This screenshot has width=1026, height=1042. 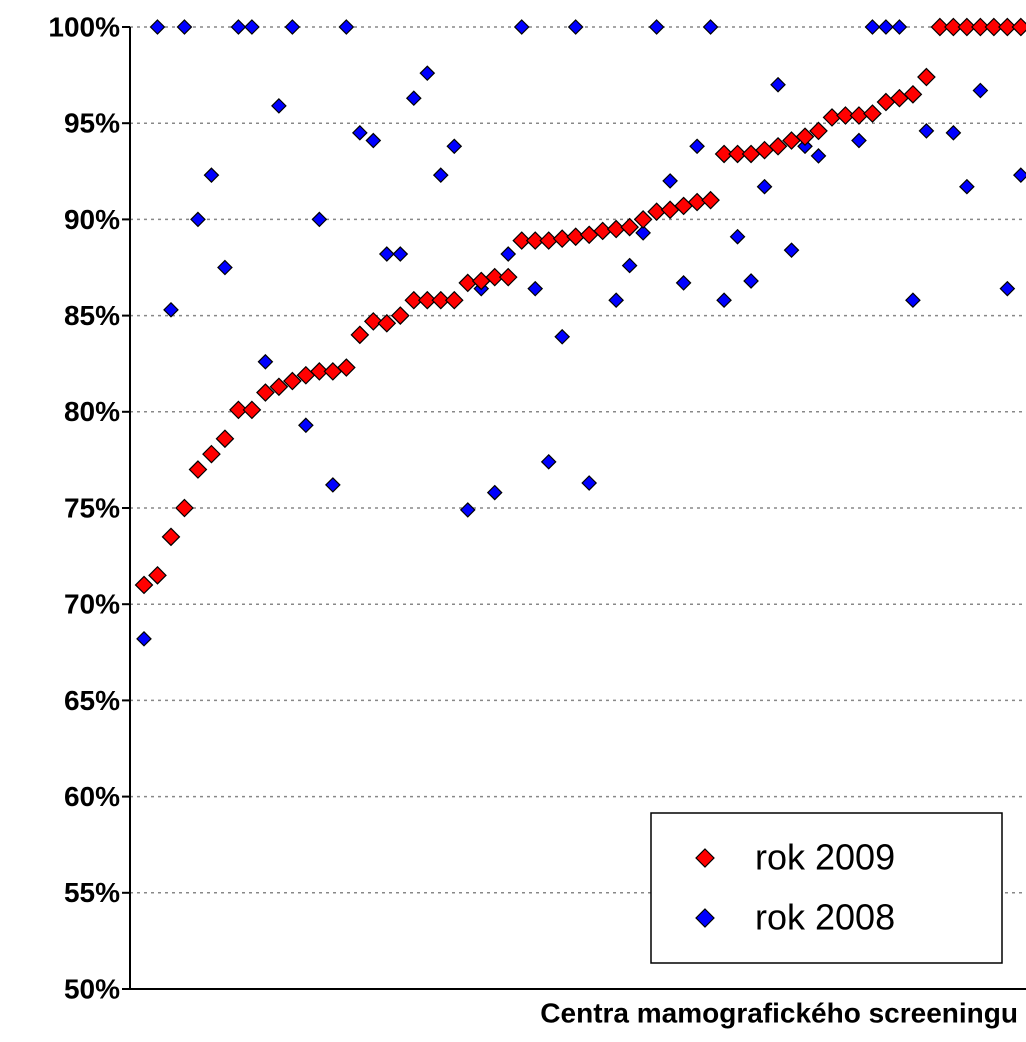 I want to click on legend-box, so click(x=826, y=888).